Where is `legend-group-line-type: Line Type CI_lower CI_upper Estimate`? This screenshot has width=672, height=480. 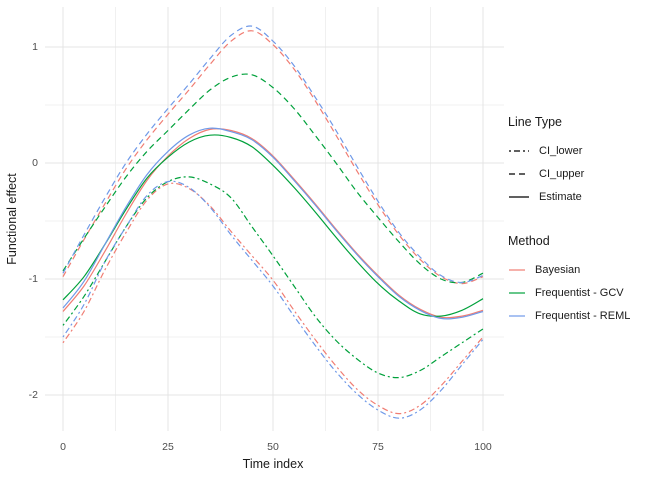
legend-group-line-type: Line Type CI_lower CI_upper Estimate is located at coordinates (590, 161).